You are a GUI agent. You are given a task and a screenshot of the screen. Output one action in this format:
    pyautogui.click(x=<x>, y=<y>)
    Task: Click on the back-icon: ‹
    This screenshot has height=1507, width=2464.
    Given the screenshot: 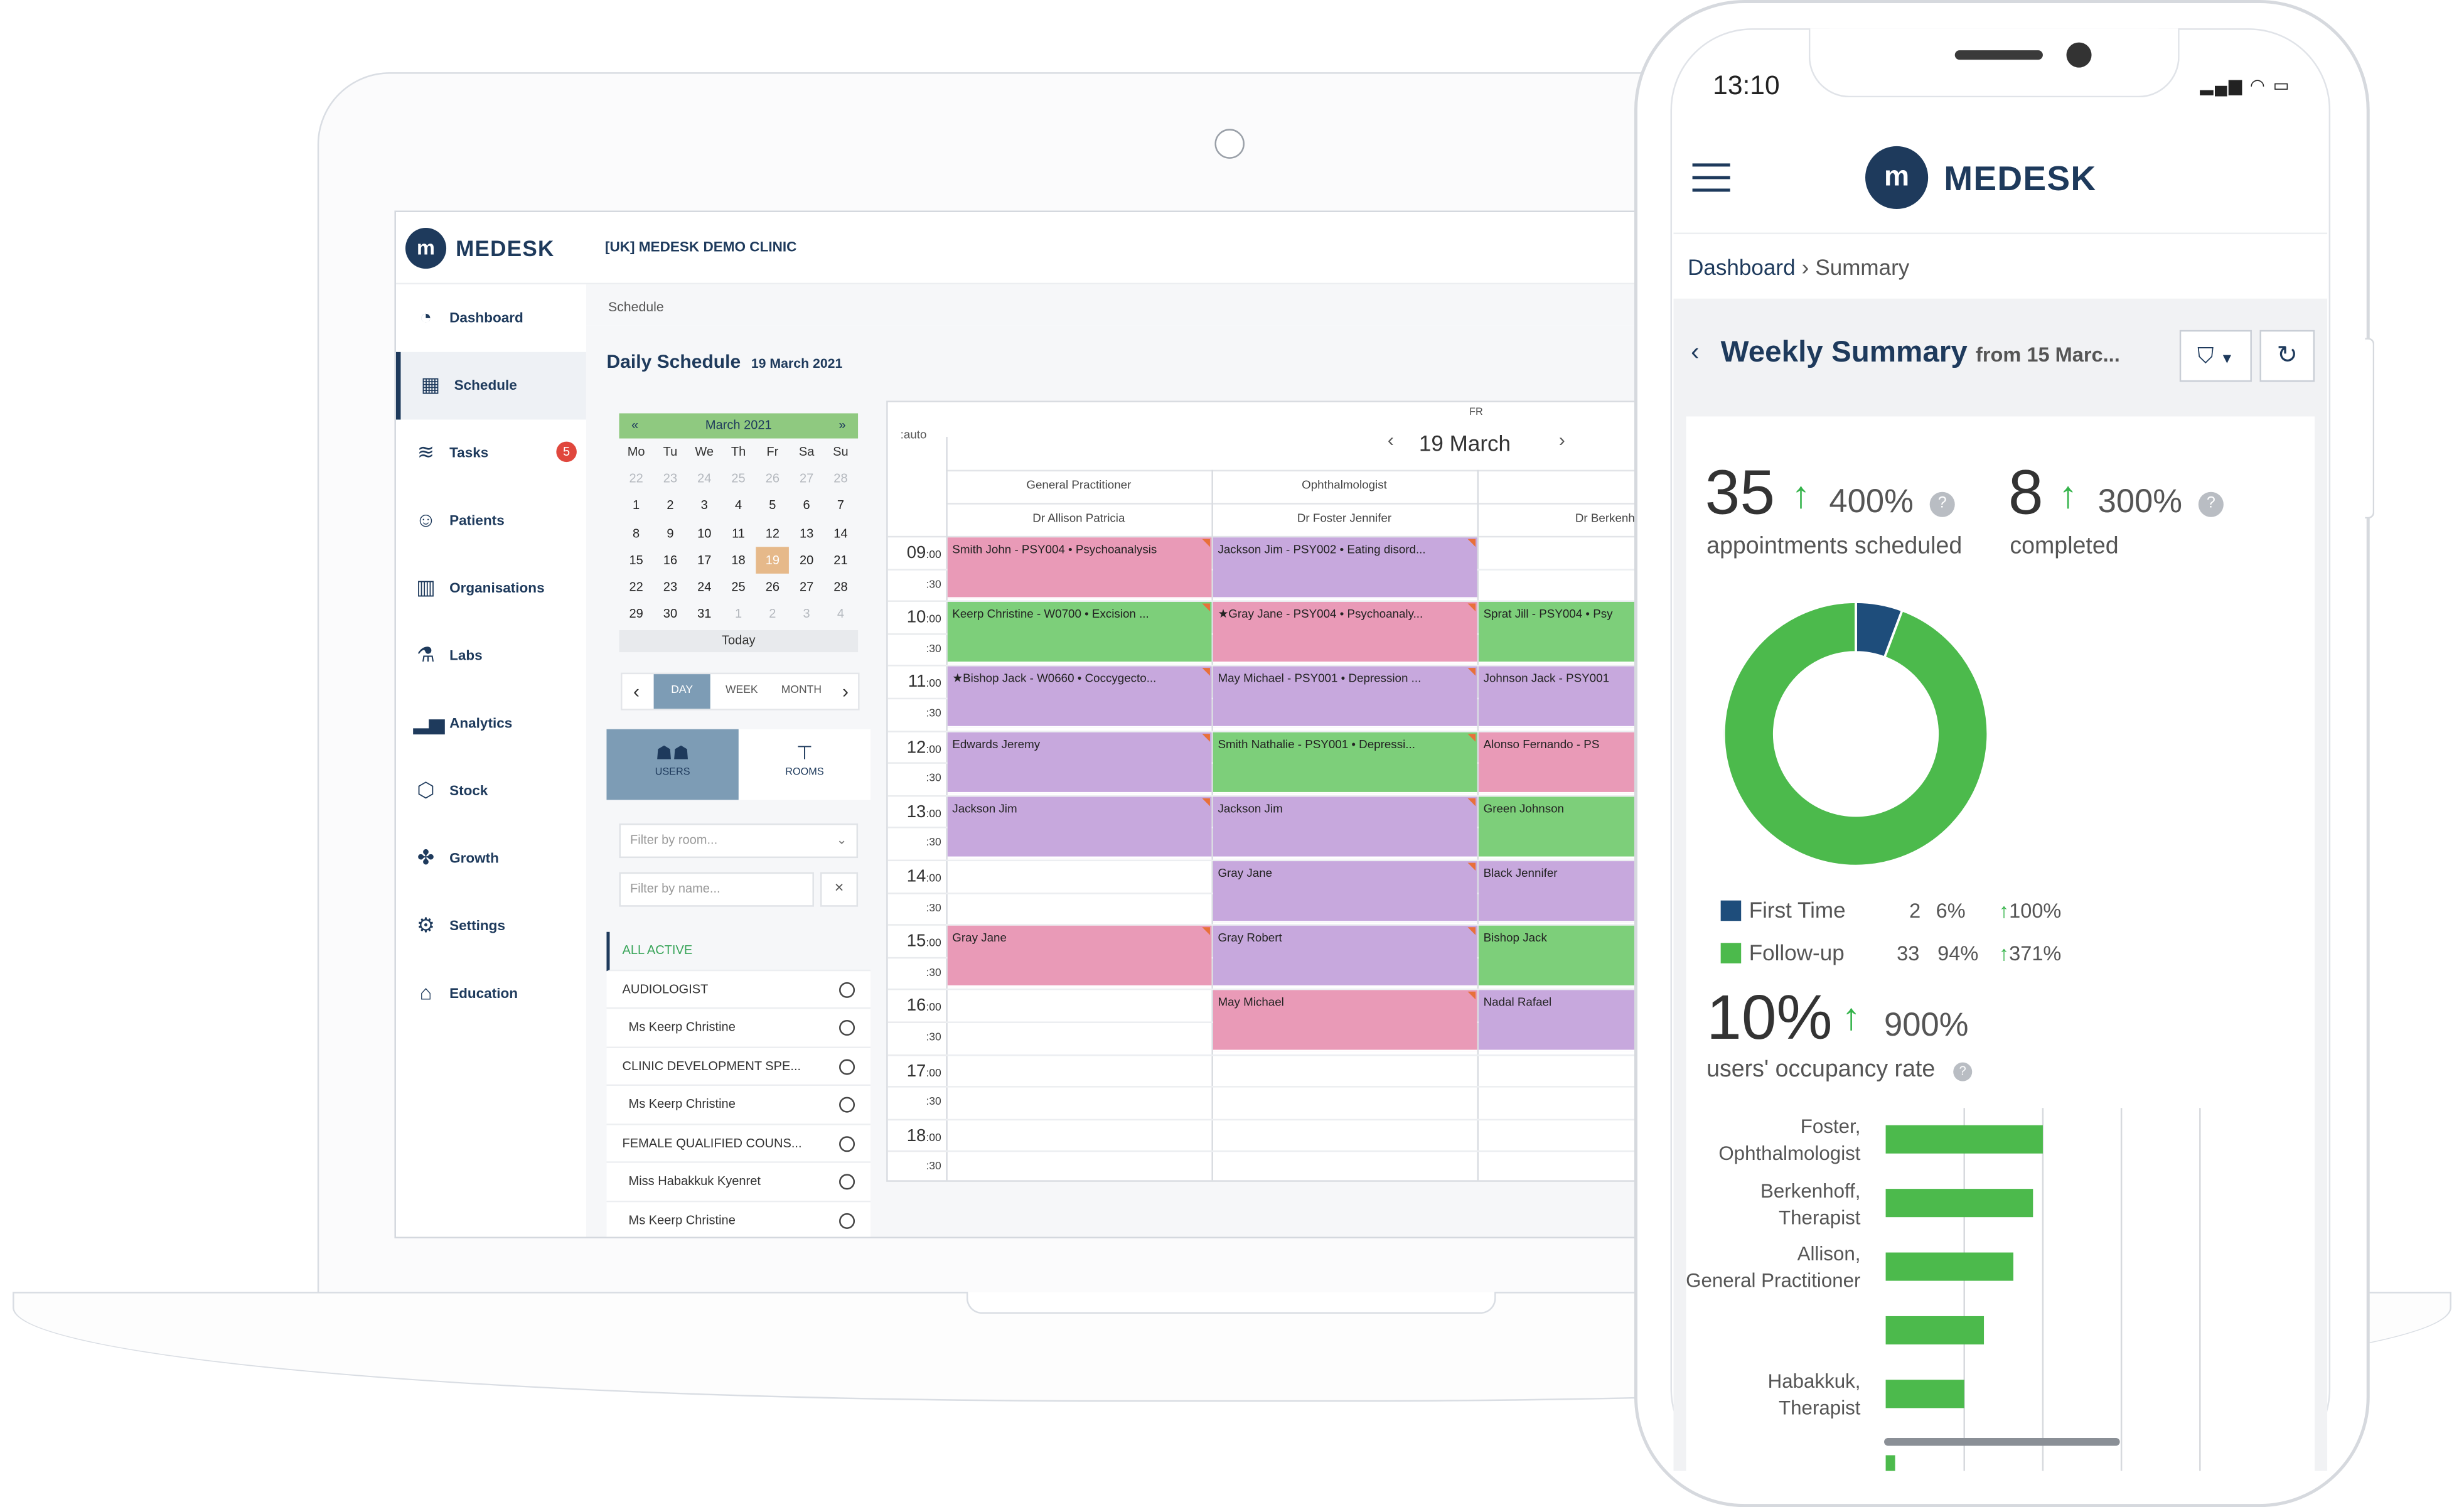 What is the action you would take?
    pyautogui.click(x=1695, y=353)
    